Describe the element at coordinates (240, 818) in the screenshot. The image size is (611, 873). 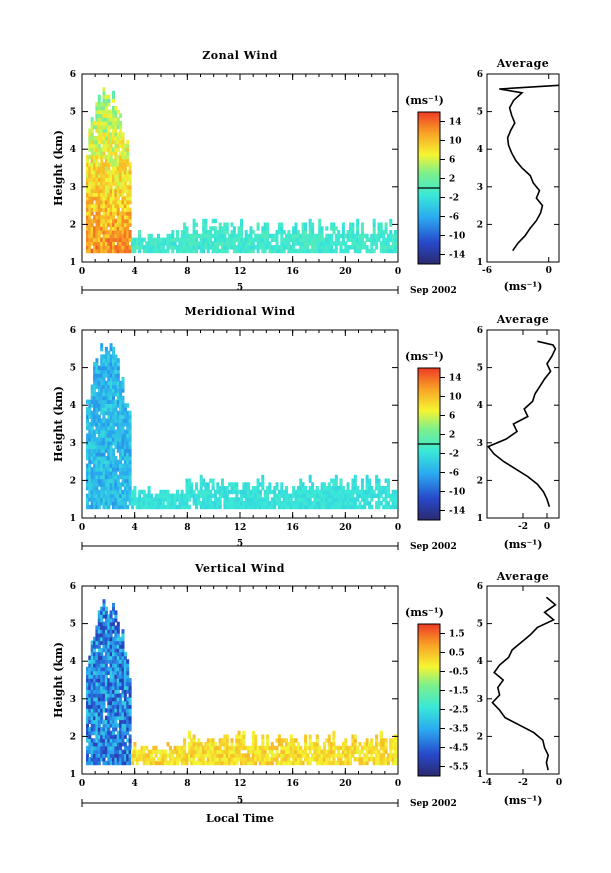
I see `x-axis-label: Local Time` at that location.